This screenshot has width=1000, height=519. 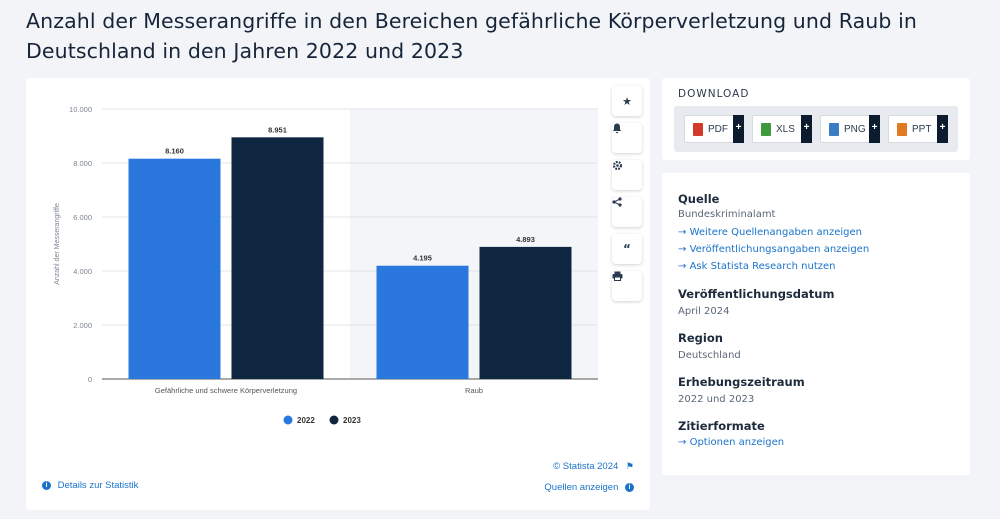 What do you see at coordinates (834, 129) in the screenshot?
I see `png-file-icon` at bounding box center [834, 129].